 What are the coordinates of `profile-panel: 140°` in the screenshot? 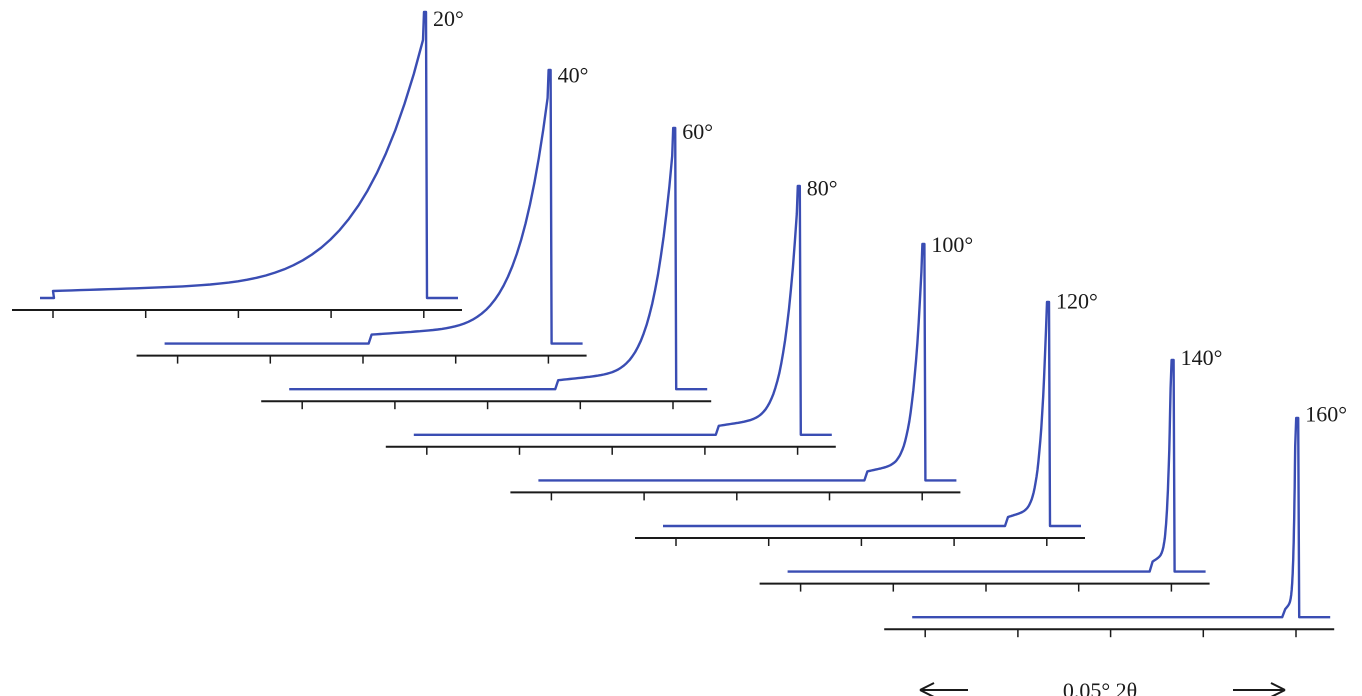 It's located at (991, 468).